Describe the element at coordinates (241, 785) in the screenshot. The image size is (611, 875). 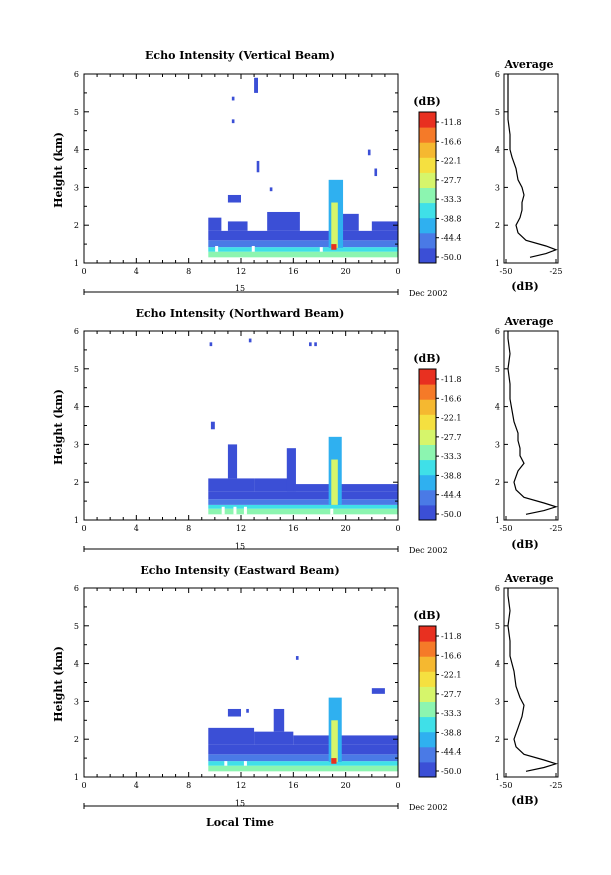
I see `x-tick-label: 12` at that location.